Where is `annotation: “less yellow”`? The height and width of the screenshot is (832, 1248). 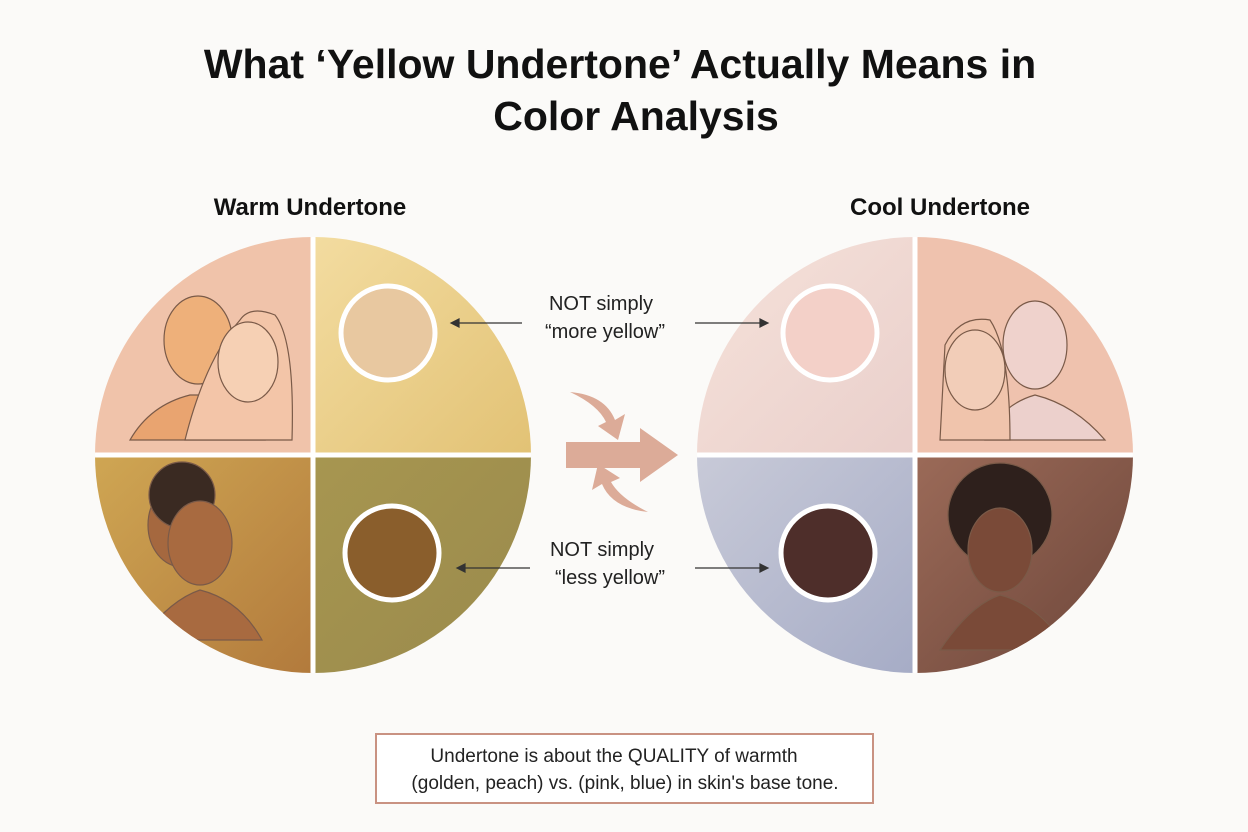 annotation: “less yellow” is located at coordinates (610, 578).